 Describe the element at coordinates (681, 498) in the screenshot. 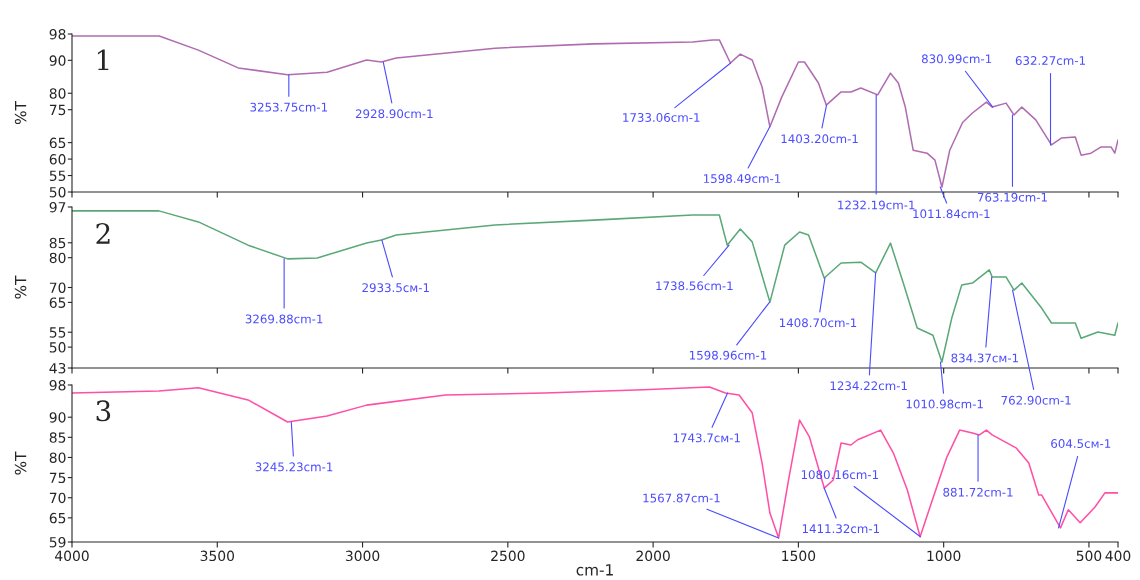

I see `annotation: 1567.87cm-1` at that location.